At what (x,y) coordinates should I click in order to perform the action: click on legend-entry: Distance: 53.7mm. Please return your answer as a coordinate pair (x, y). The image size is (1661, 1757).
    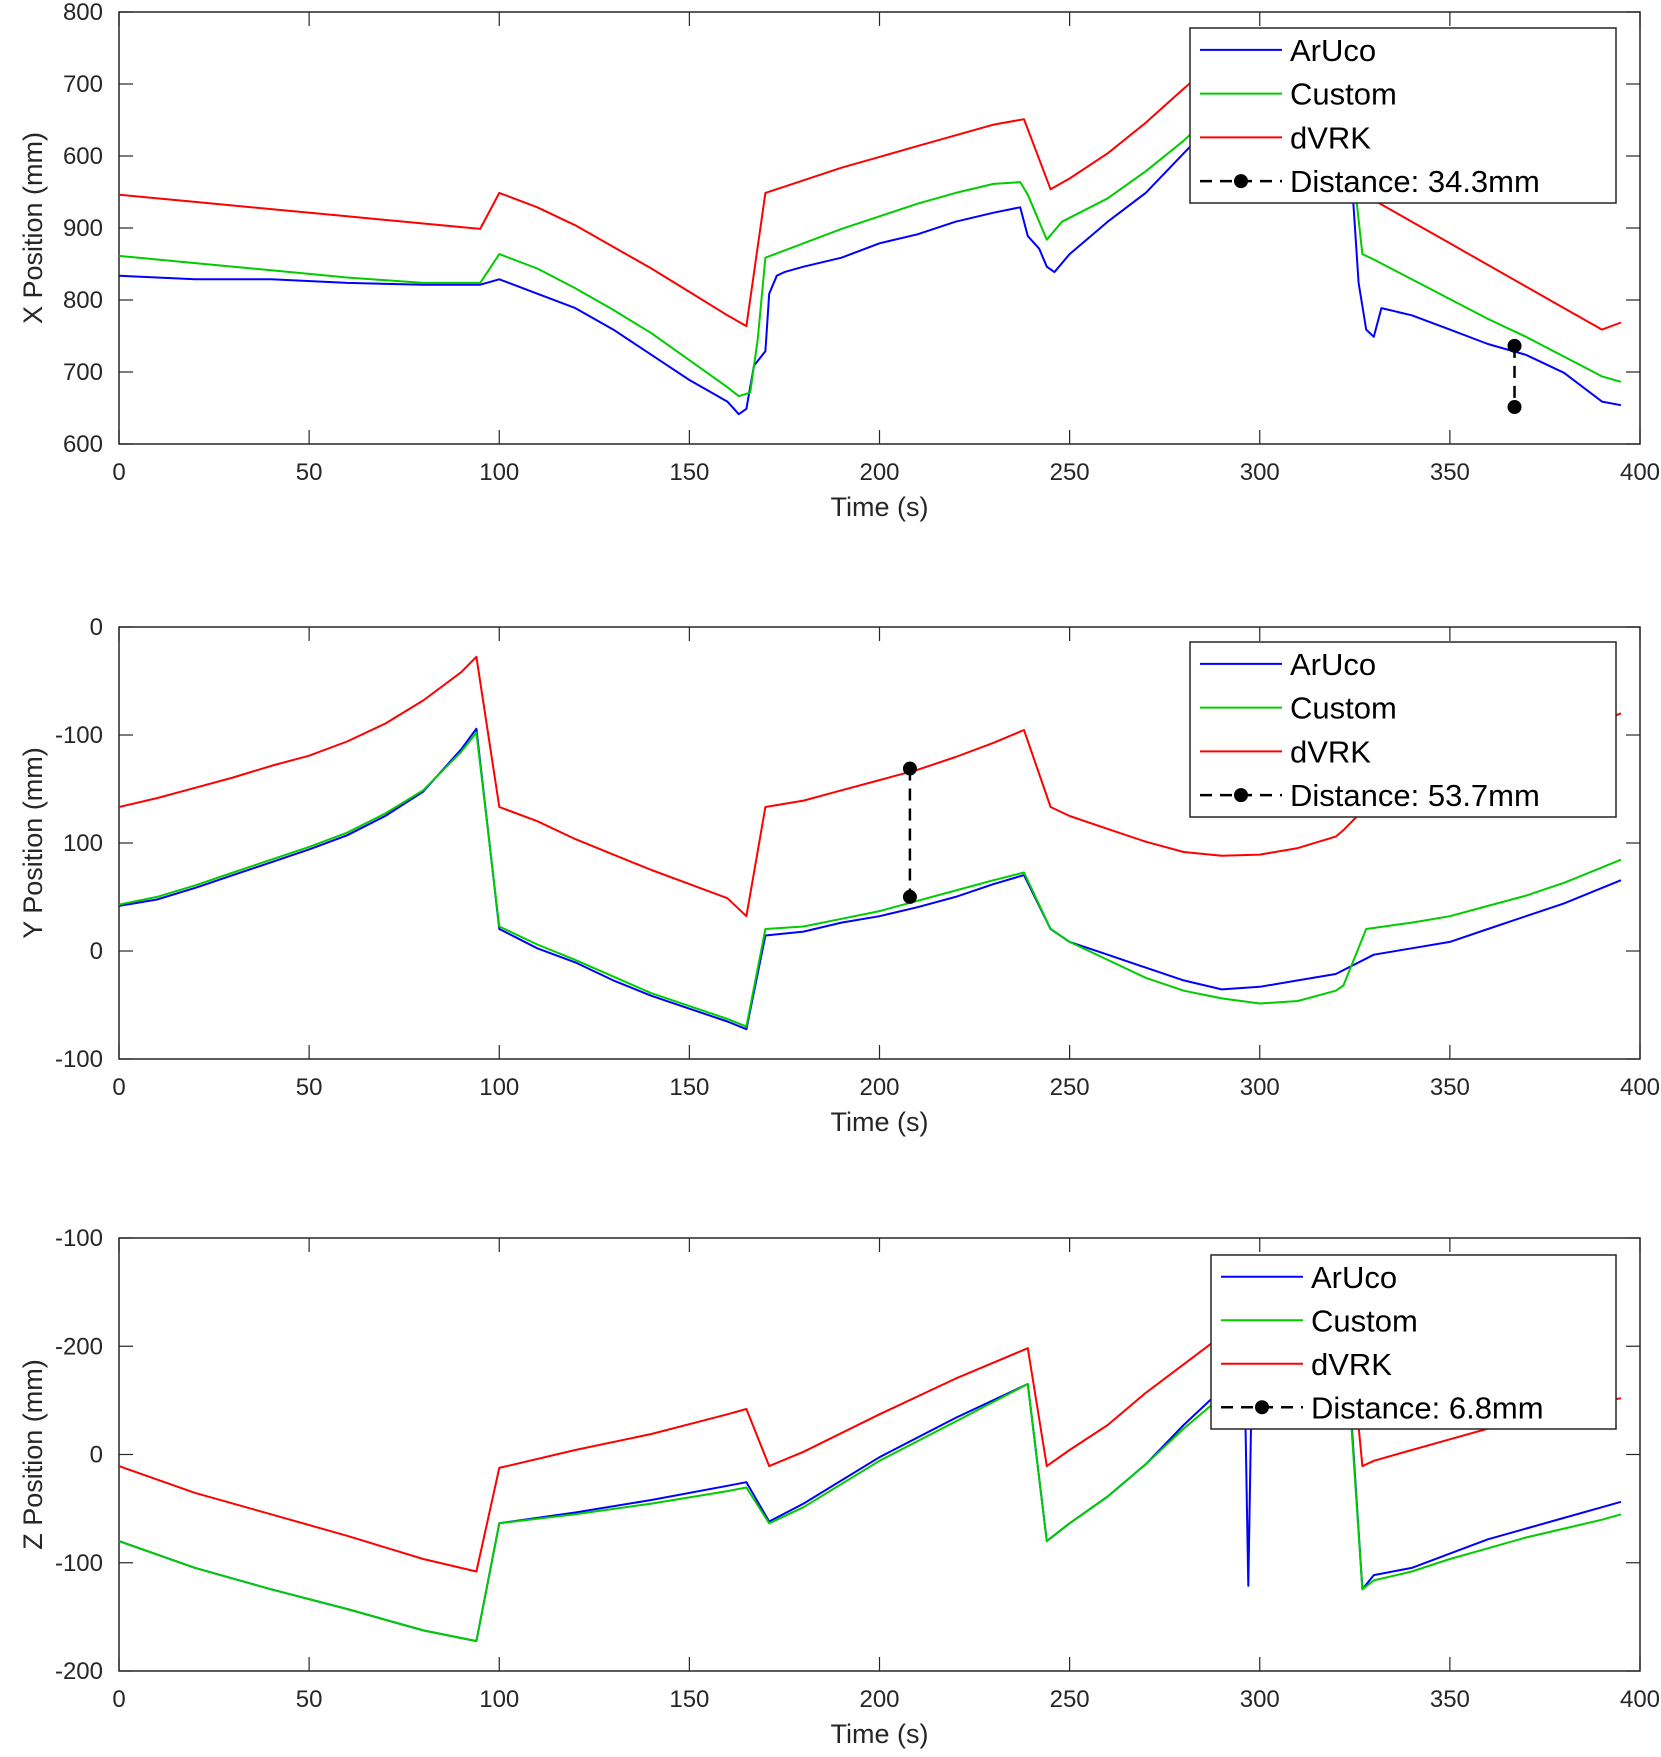
    Looking at the image, I should click on (1415, 795).